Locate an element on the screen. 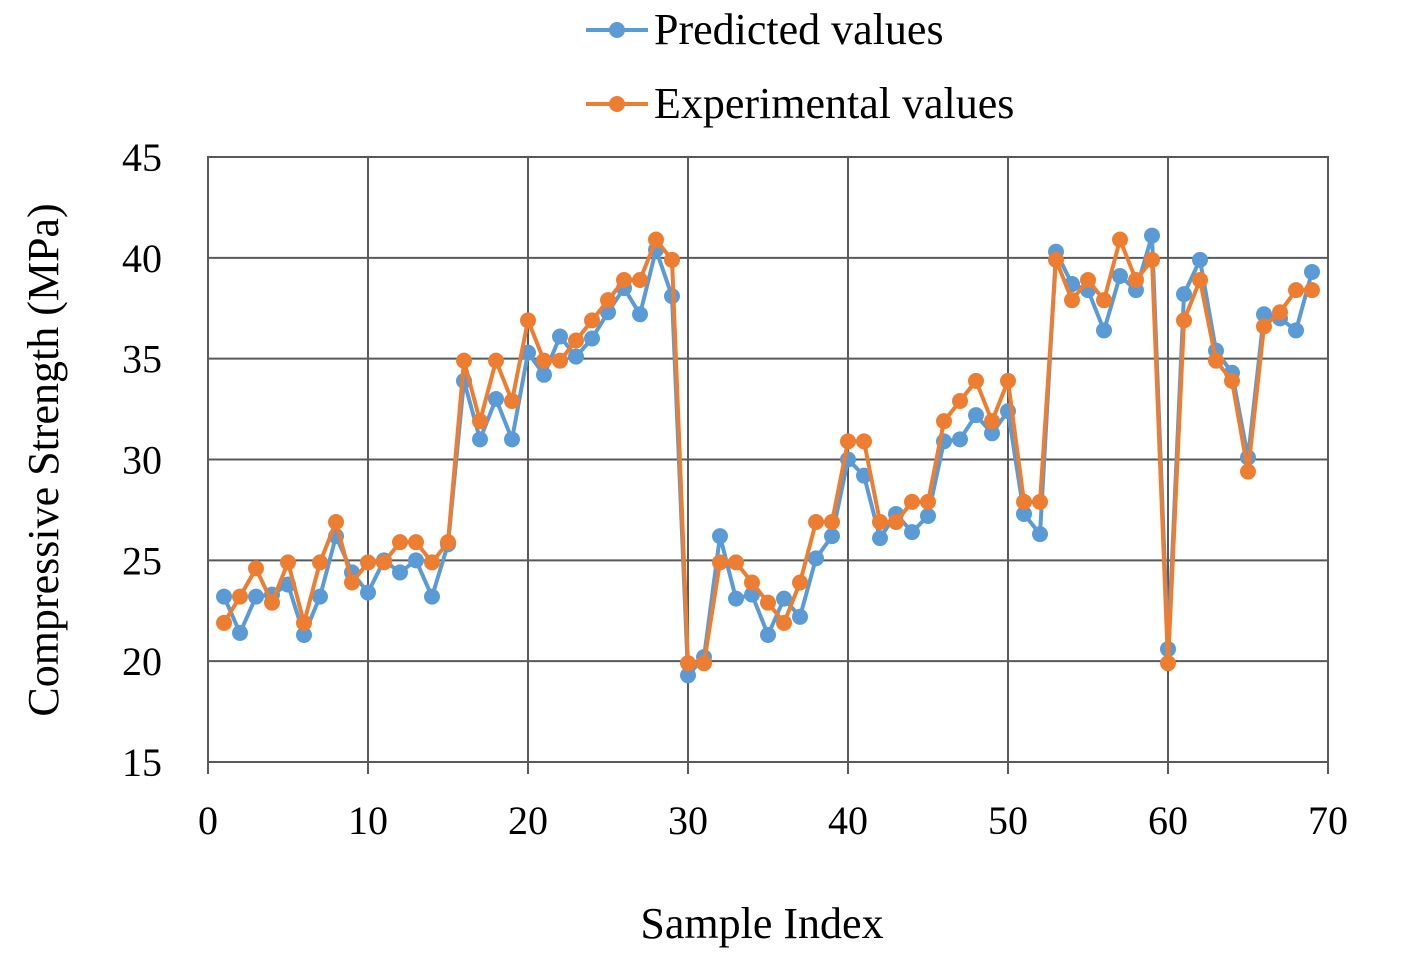  x-tick-label: 70 is located at coordinates (1328, 820).